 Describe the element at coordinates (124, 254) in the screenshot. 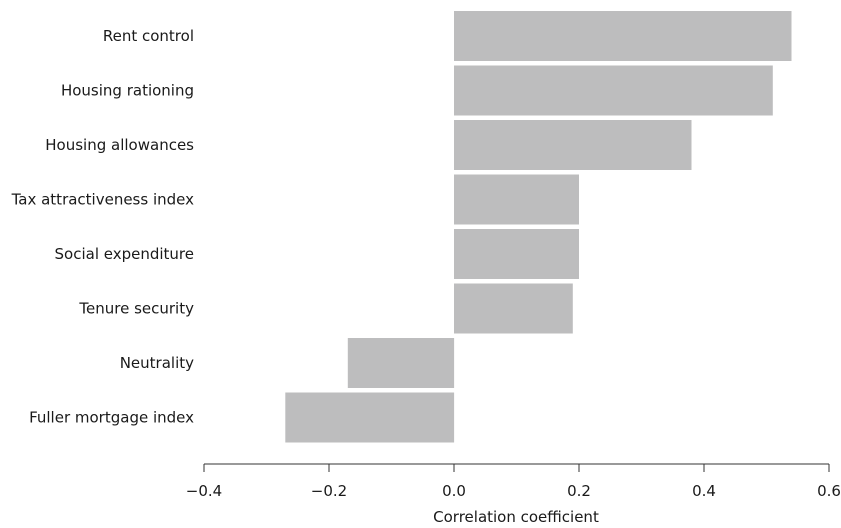

I see `category-label: Social expenditure` at that location.